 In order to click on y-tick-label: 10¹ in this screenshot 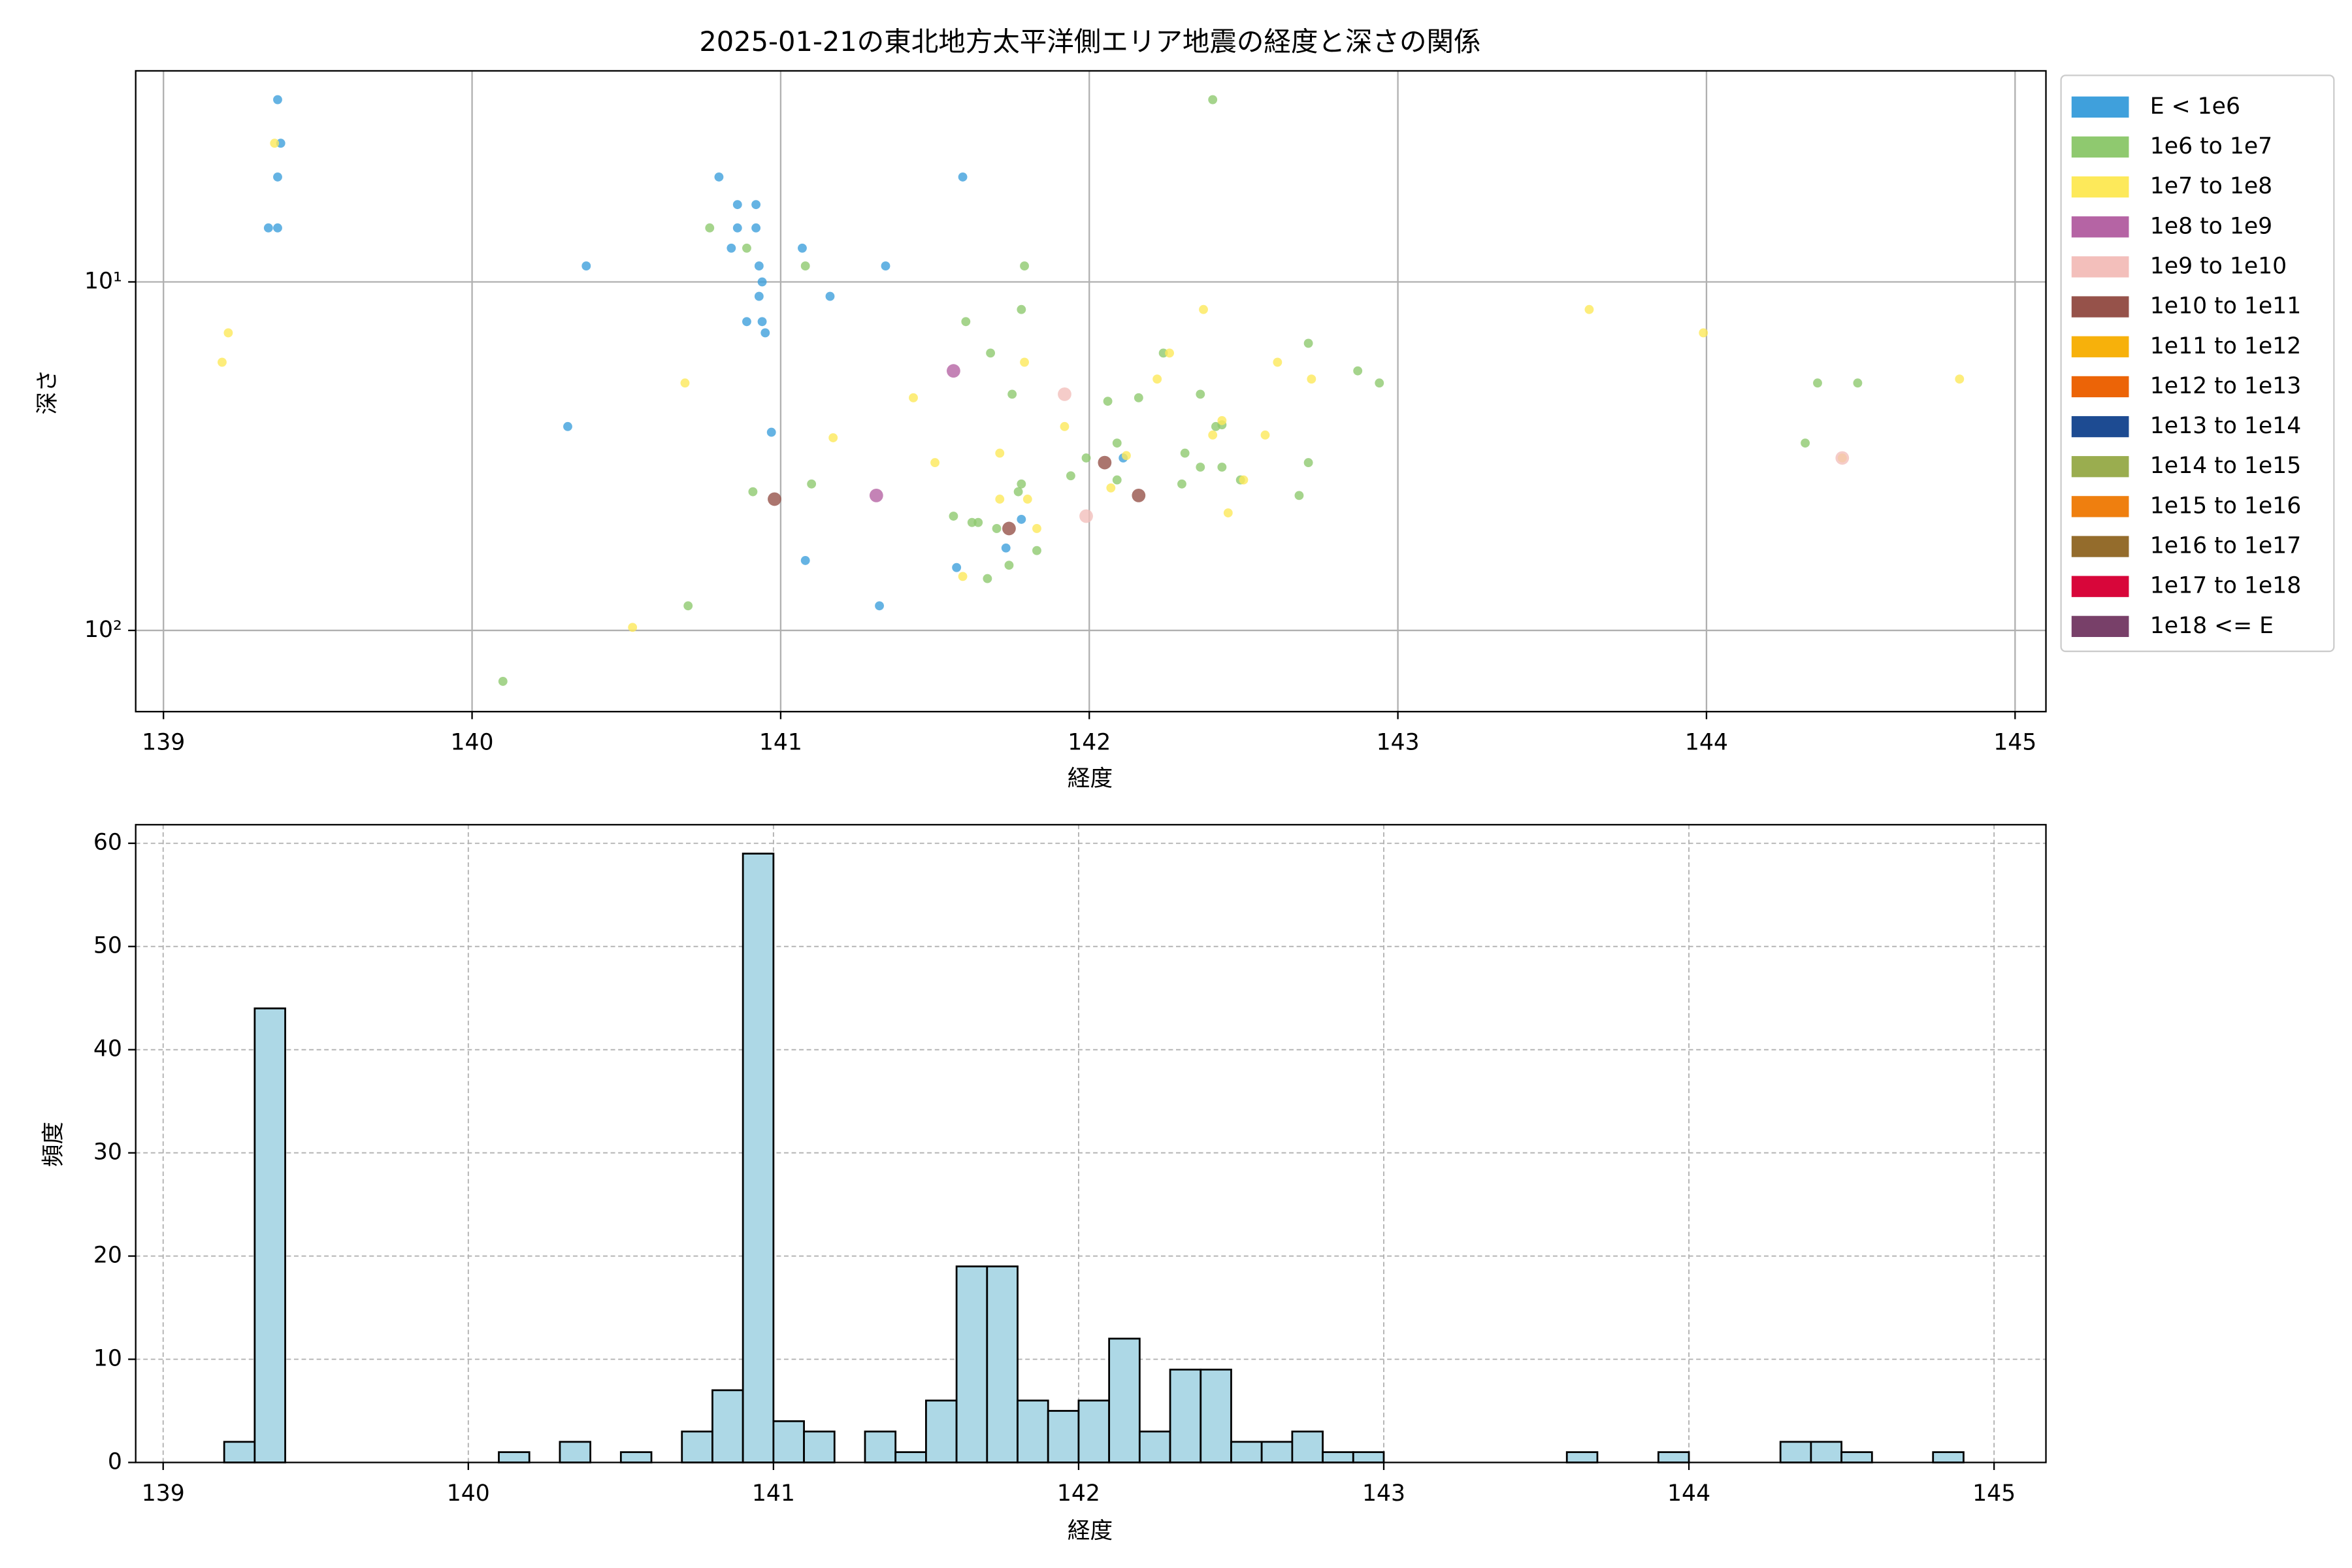, I will do `click(103, 281)`.